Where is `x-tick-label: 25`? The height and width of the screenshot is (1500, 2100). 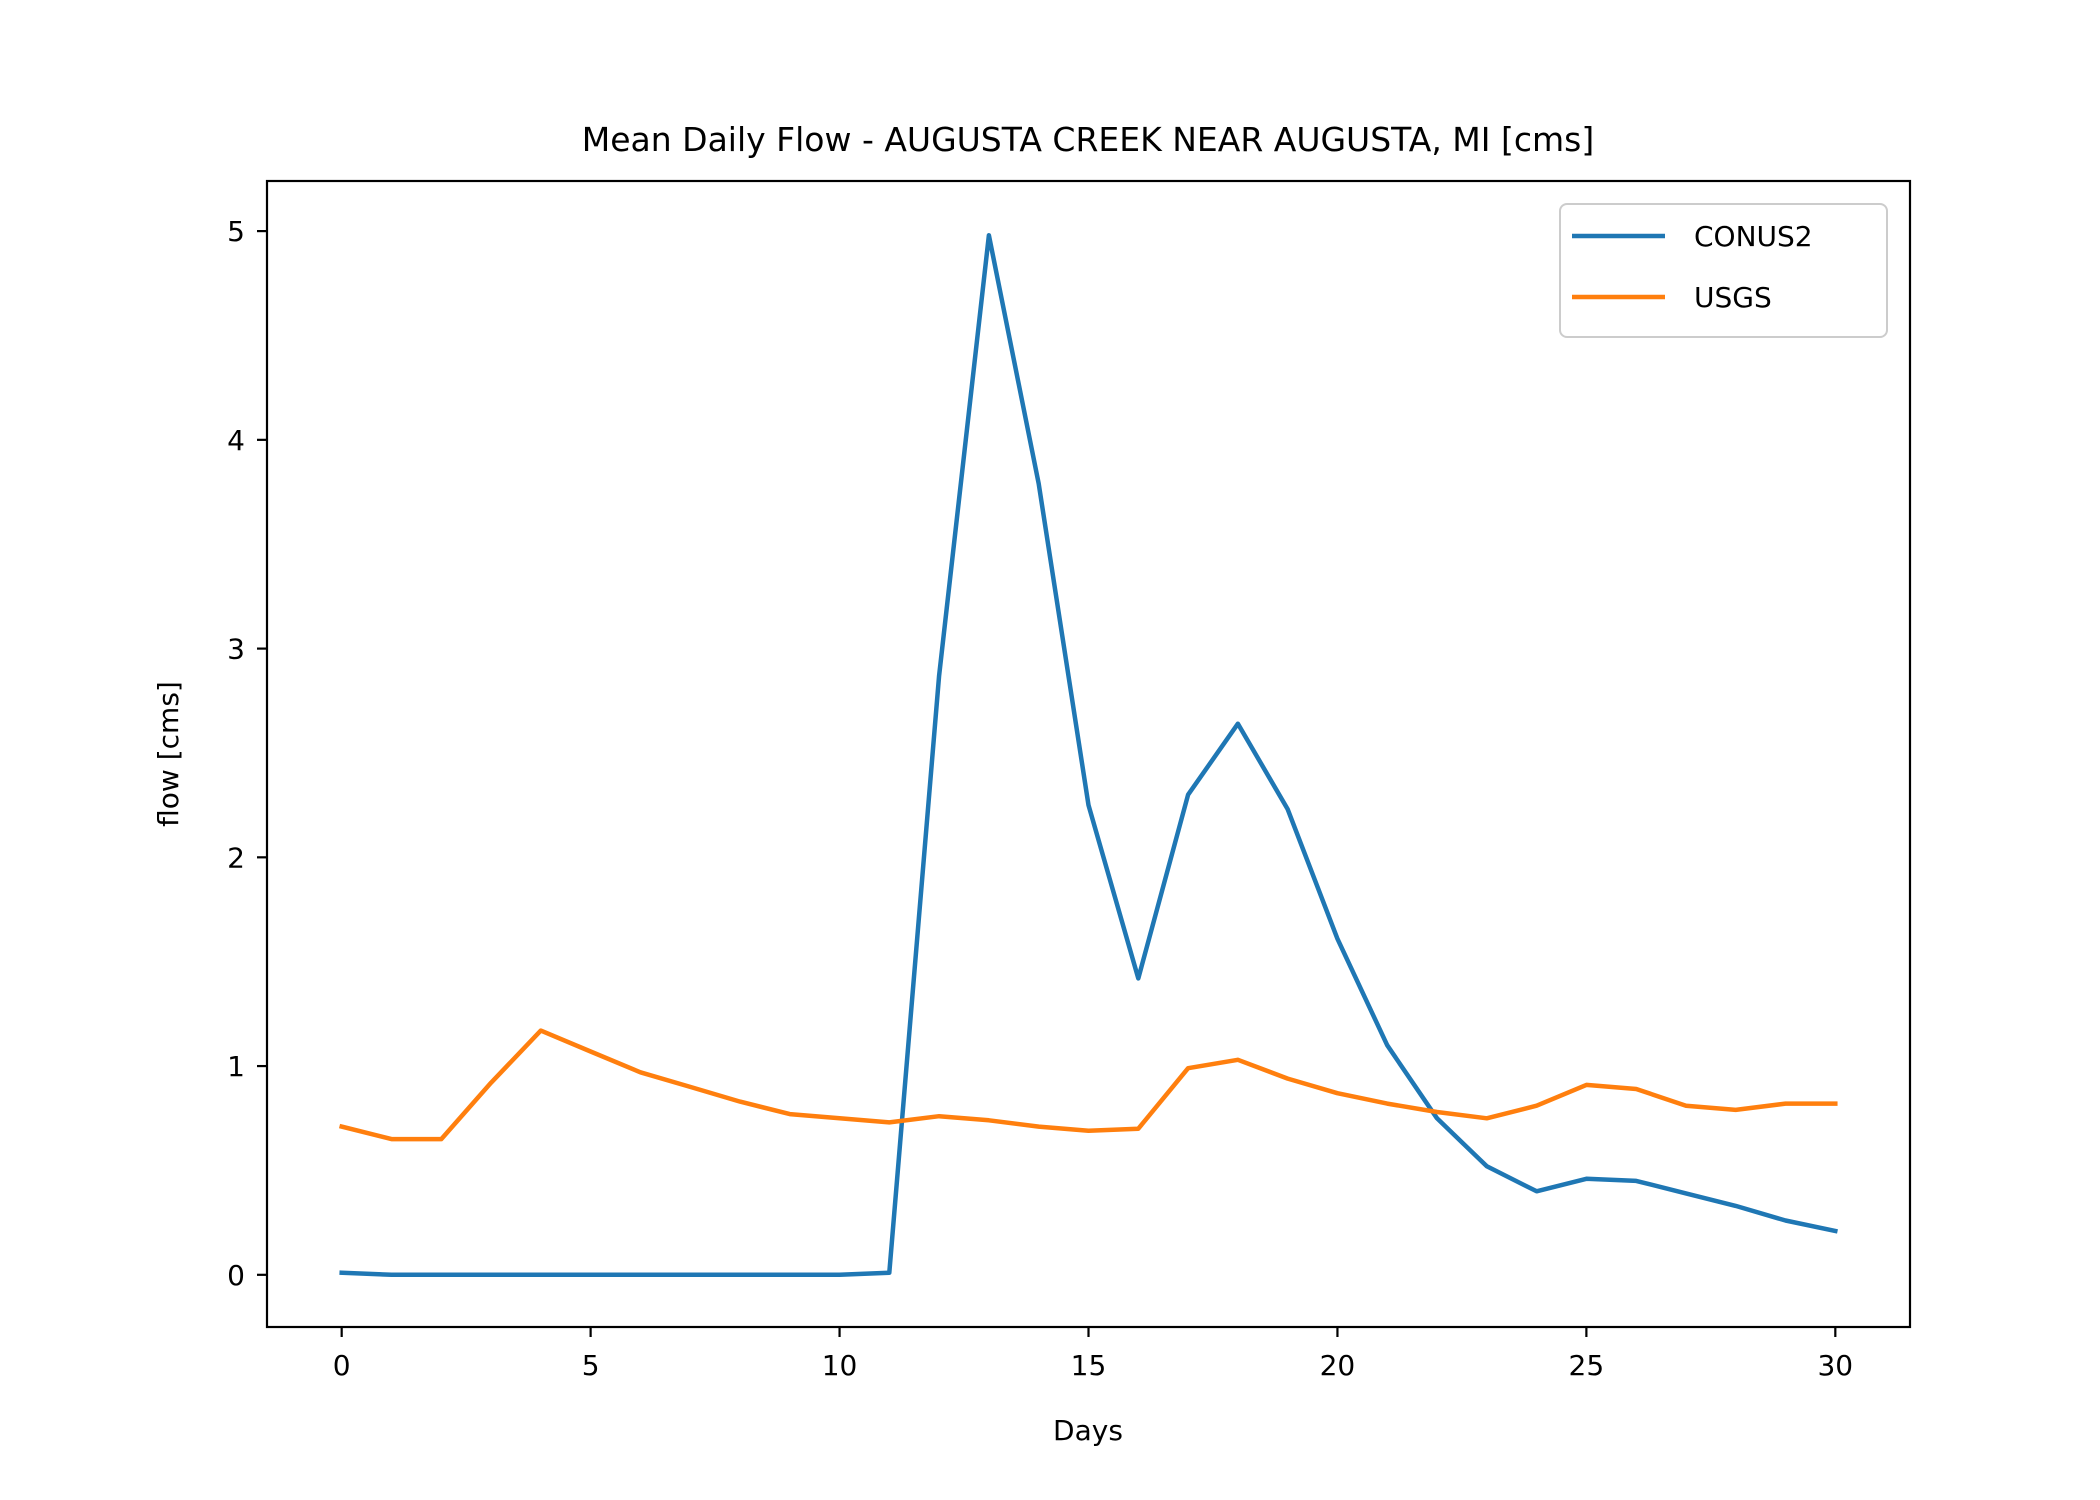
x-tick-label: 25 is located at coordinates (1587, 1365).